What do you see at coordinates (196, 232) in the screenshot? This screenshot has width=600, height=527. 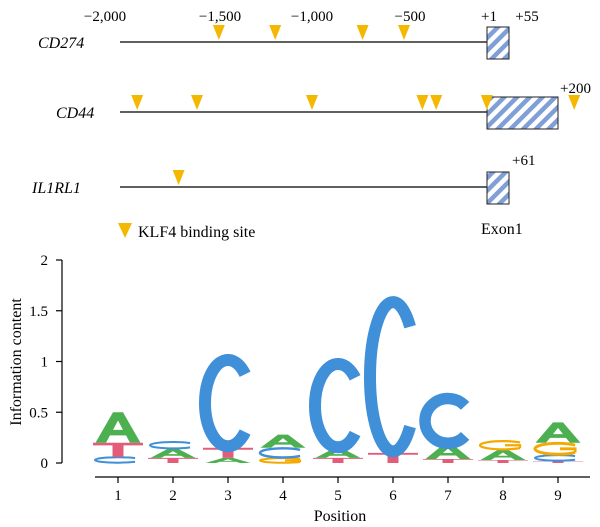 I see `legend-label: KLF4 binding site` at bounding box center [196, 232].